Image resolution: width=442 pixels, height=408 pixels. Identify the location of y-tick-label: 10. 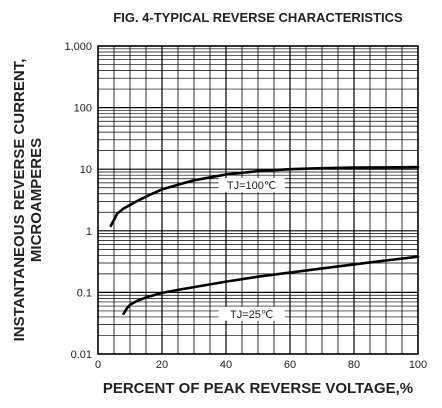
(86, 170).